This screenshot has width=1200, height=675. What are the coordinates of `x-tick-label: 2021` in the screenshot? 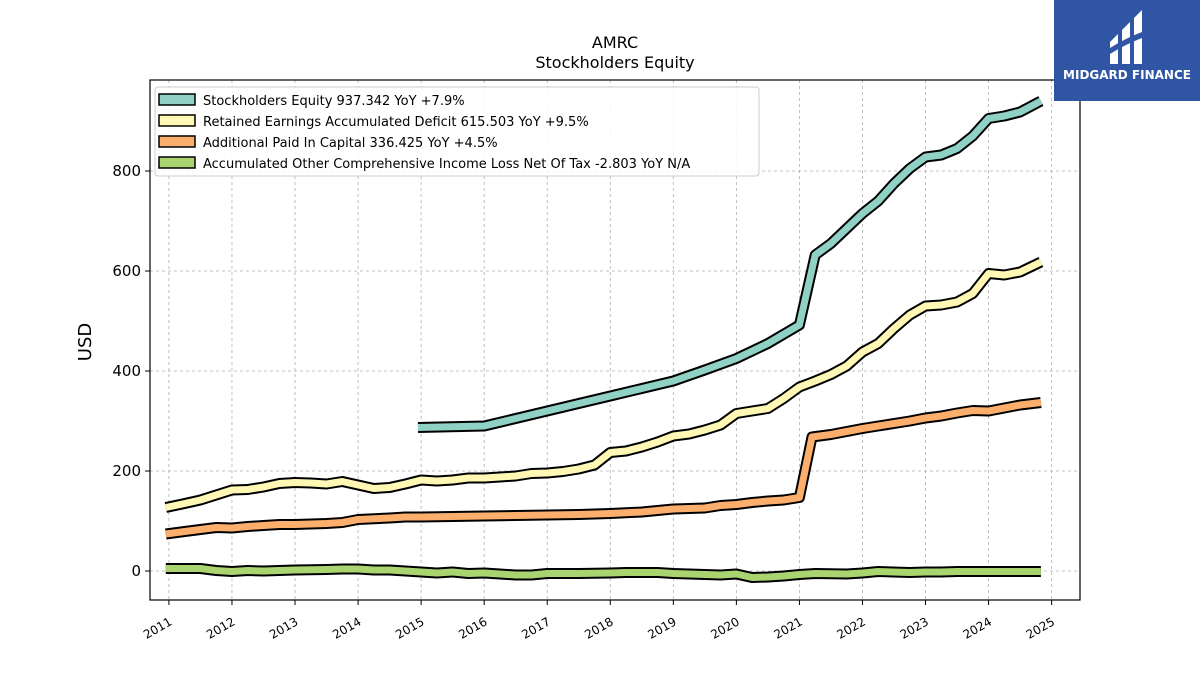 It's located at (787, 627).